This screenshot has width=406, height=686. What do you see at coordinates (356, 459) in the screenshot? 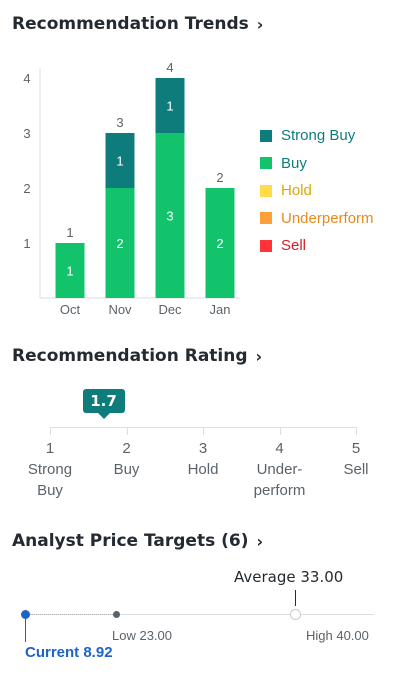
I see `rating-scale-label: 5 Sell` at bounding box center [356, 459].